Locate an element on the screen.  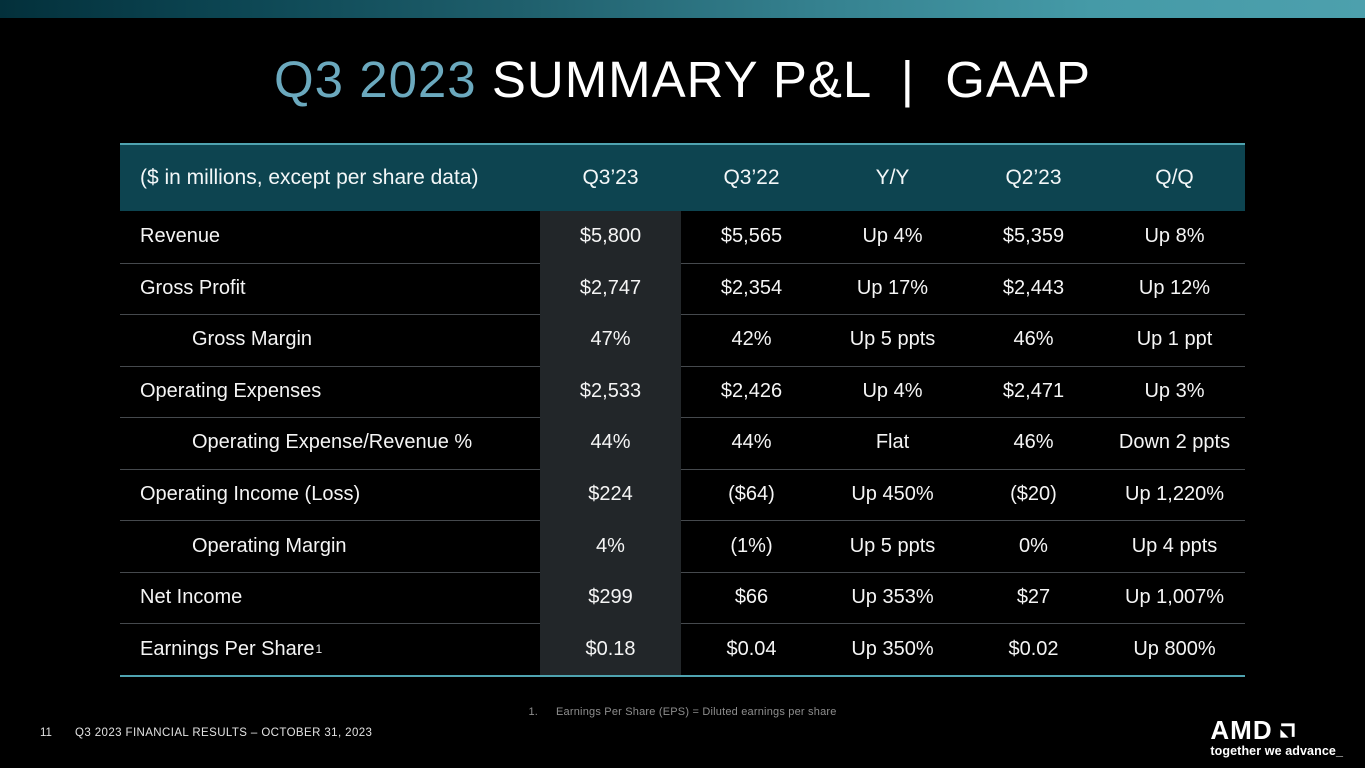
cell-q3-22: $0.04 is located at coordinates (751, 648).